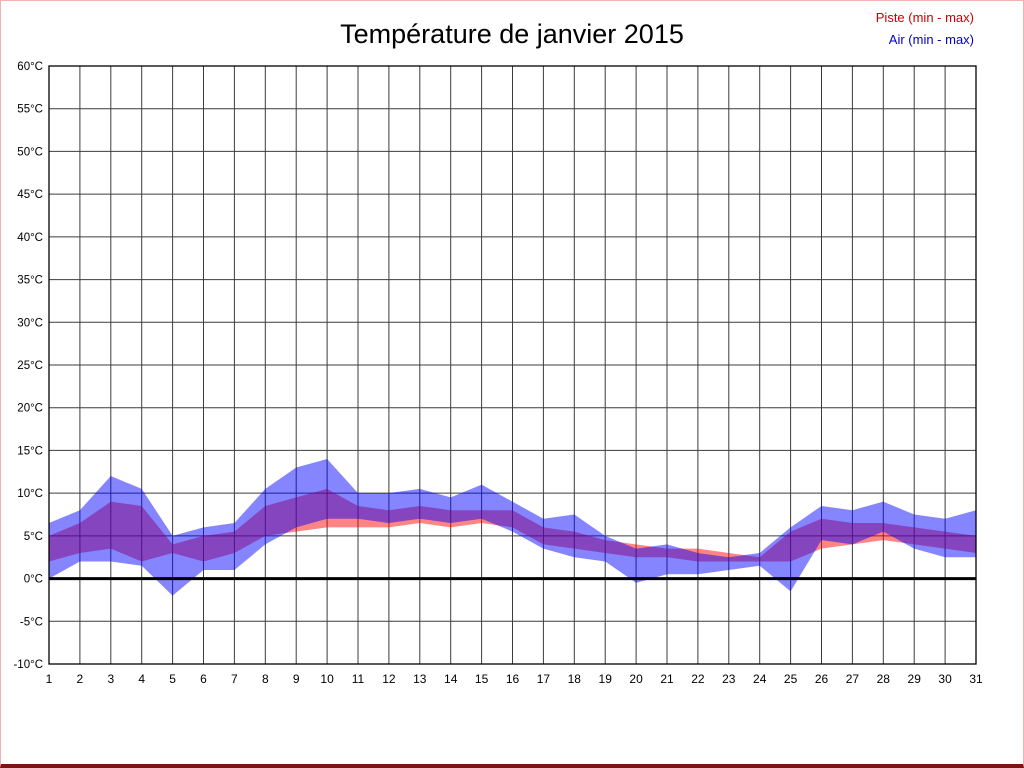  I want to click on svg-text: 35°C, so click(30, 281).